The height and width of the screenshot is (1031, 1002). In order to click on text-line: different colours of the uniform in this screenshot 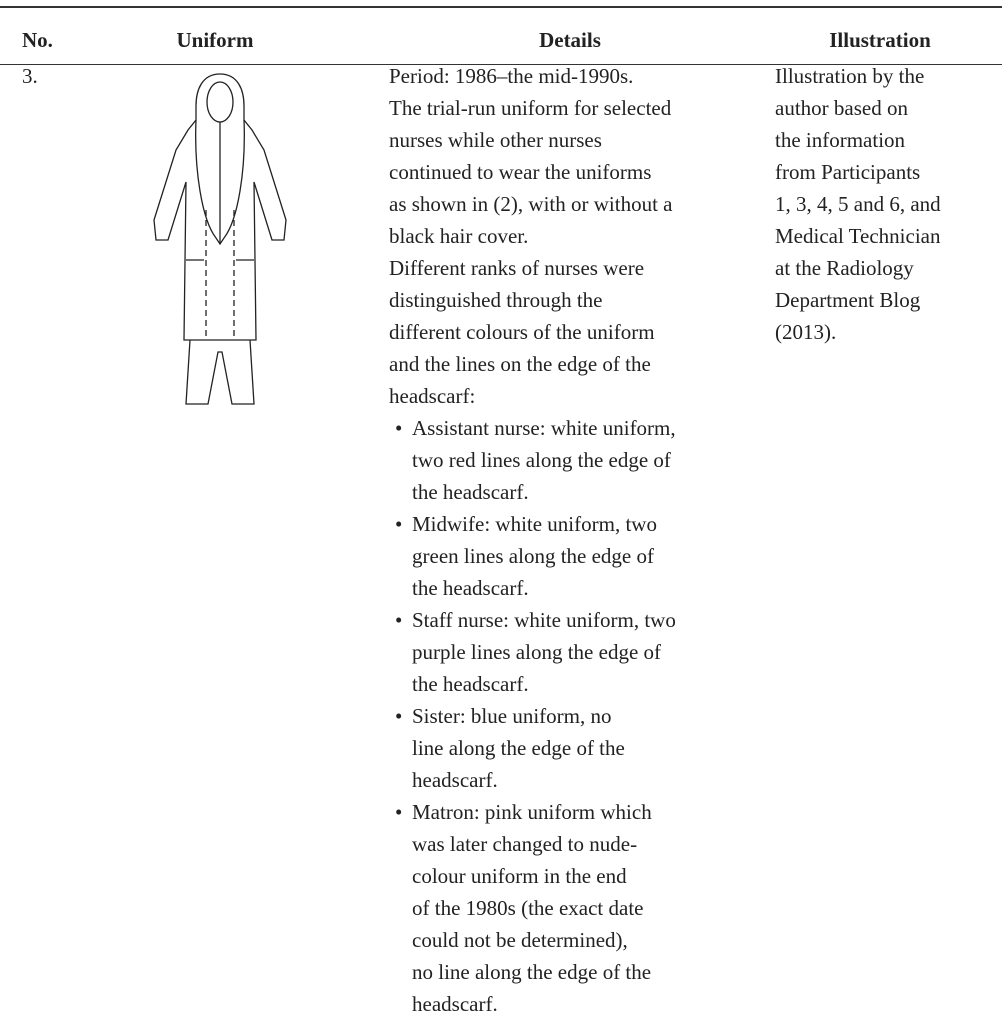, I will do `click(522, 332)`.